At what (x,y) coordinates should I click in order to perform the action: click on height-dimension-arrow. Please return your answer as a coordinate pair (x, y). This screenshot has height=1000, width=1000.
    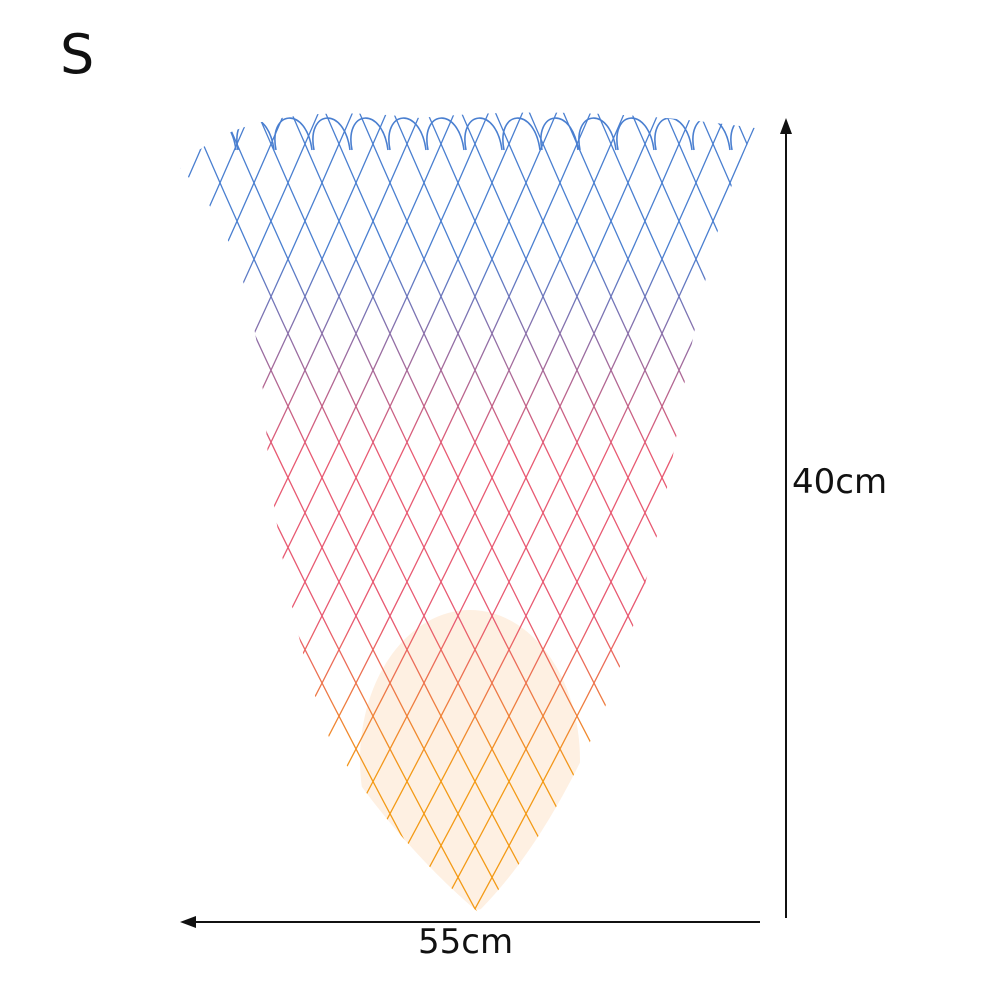
    Looking at the image, I should click on (786, 518).